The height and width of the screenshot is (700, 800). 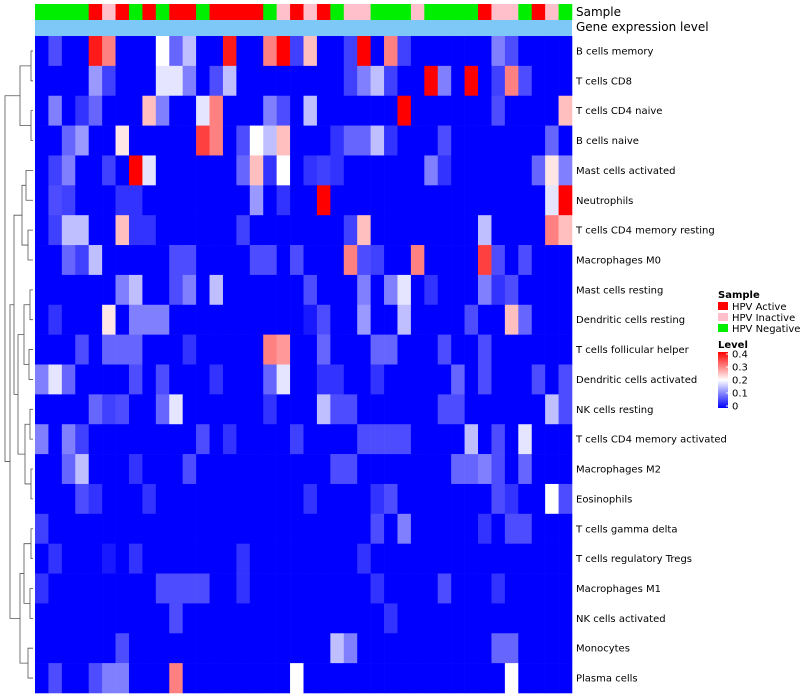 I want to click on sample-annotation-hpv-inactive, so click(x=109, y=12).